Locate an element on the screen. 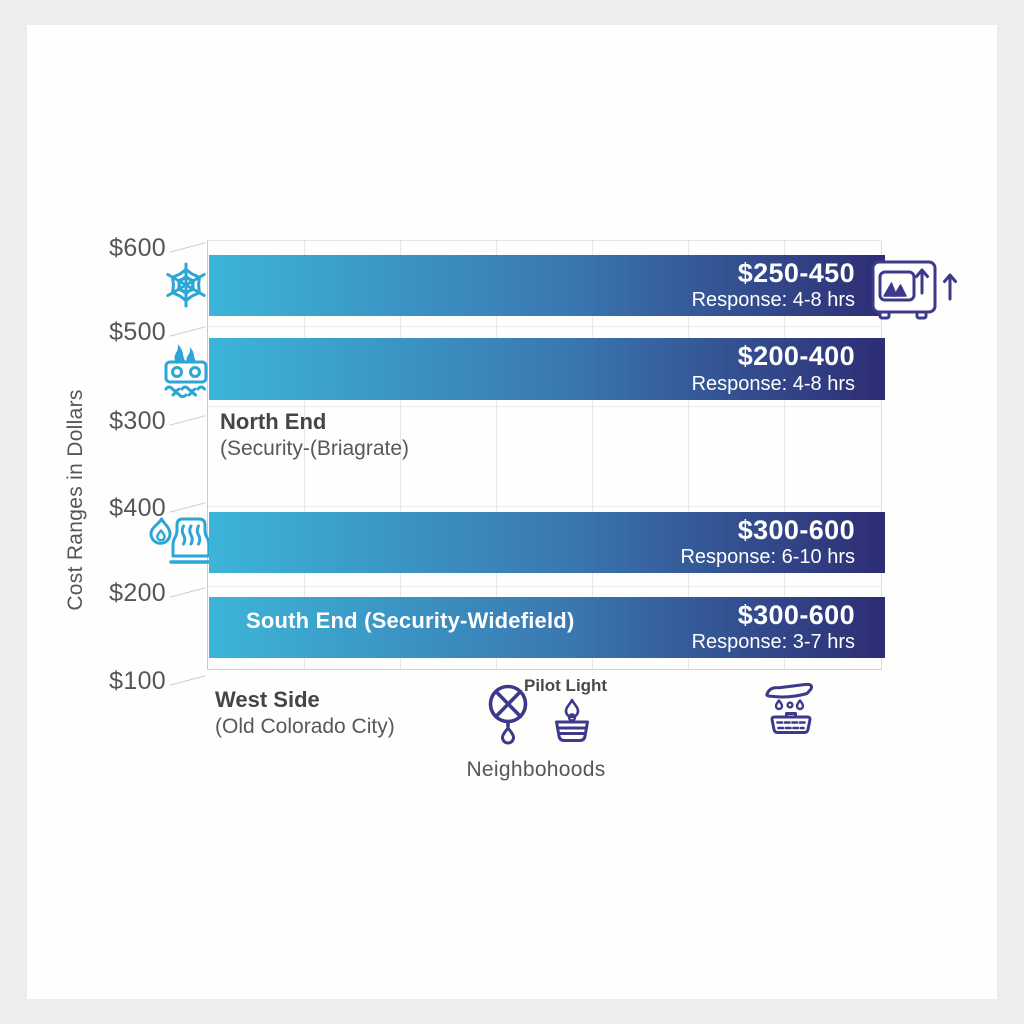 The image size is (1024, 1024). bar-category-label: South End (Security-Widefield) is located at coordinates (410, 620).